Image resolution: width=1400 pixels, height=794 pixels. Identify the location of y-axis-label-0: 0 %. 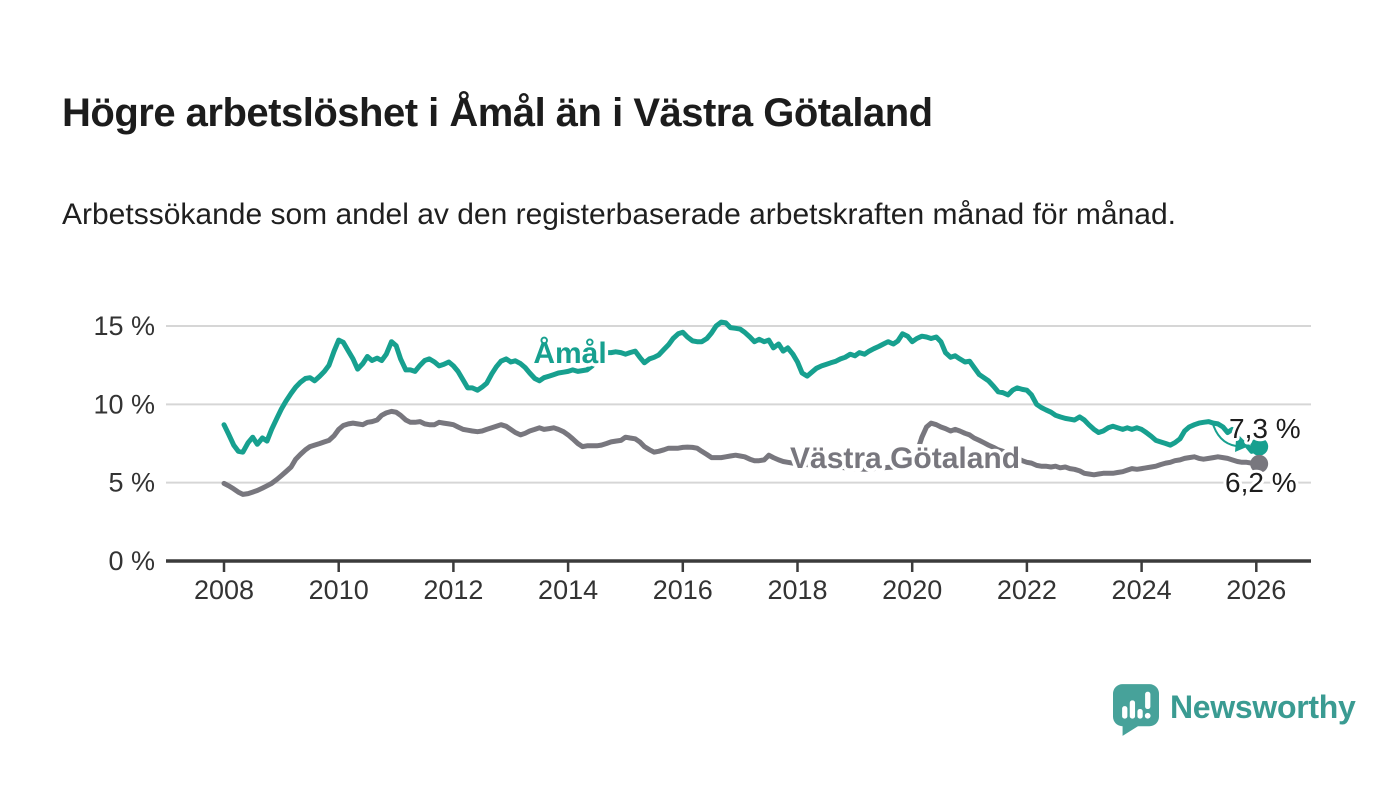
(131, 561).